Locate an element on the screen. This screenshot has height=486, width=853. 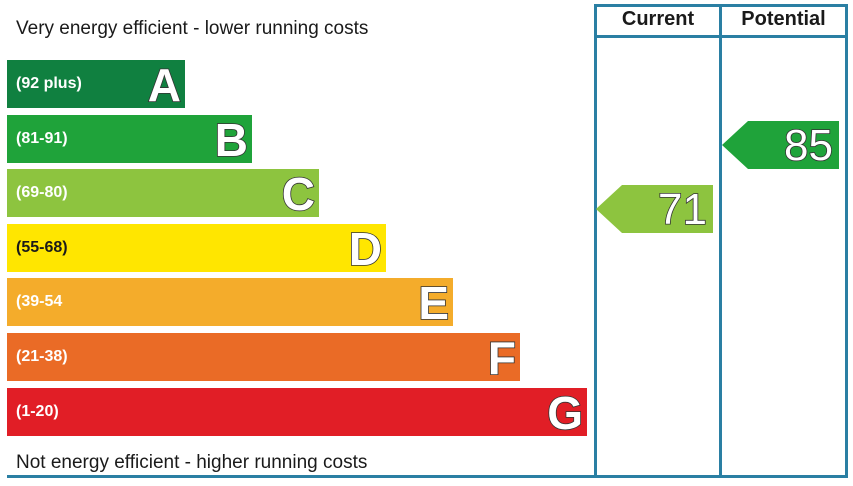
band-g: (1-20) G is located at coordinates (297, 413).